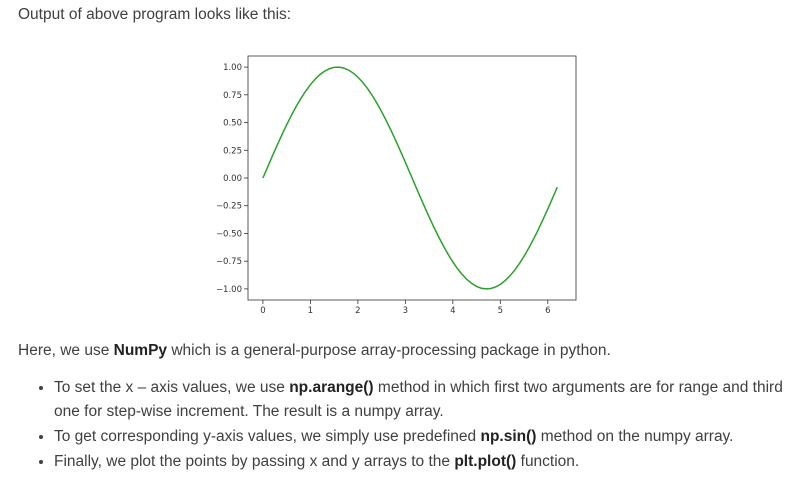 The width and height of the screenshot is (809, 485). I want to click on bullet-suffix: function., so click(548, 461).